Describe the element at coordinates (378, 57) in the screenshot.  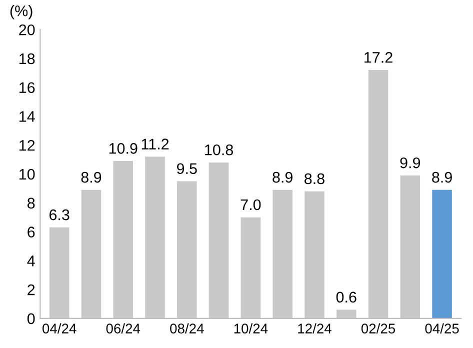
I see `data-label: 17.2` at that location.